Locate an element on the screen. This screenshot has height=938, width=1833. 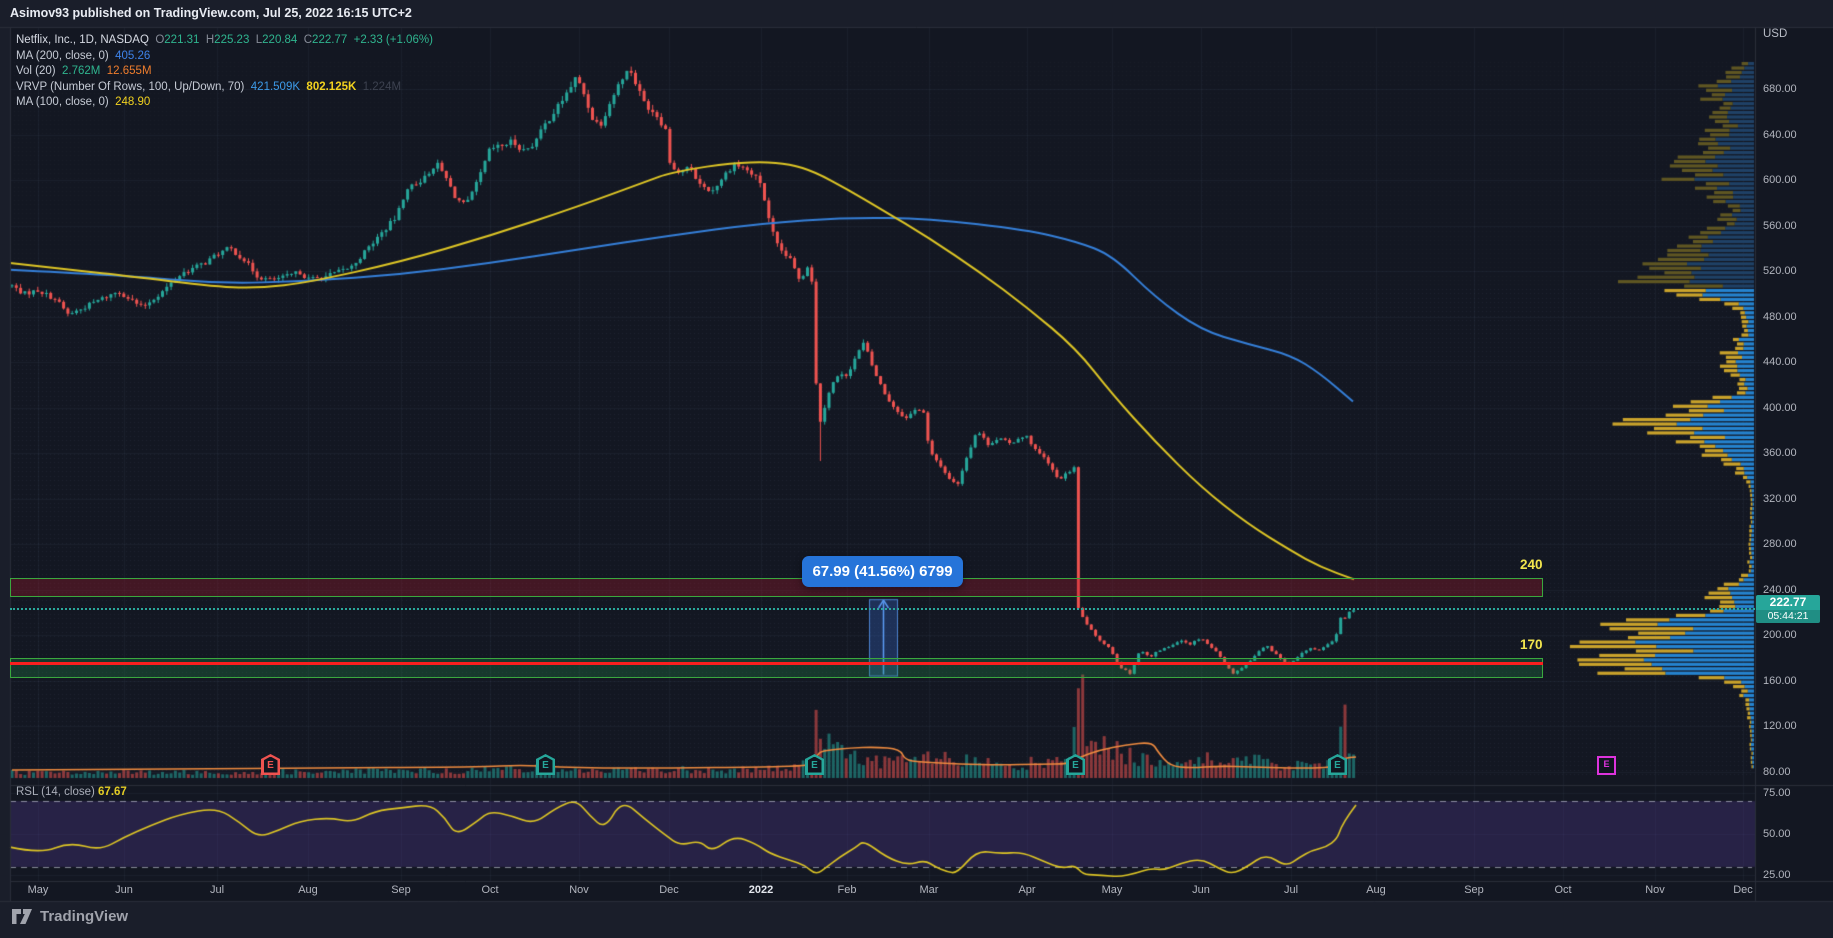
legend-ma200-row: MA (200, close, 0) 405.26 is located at coordinates (224, 57).